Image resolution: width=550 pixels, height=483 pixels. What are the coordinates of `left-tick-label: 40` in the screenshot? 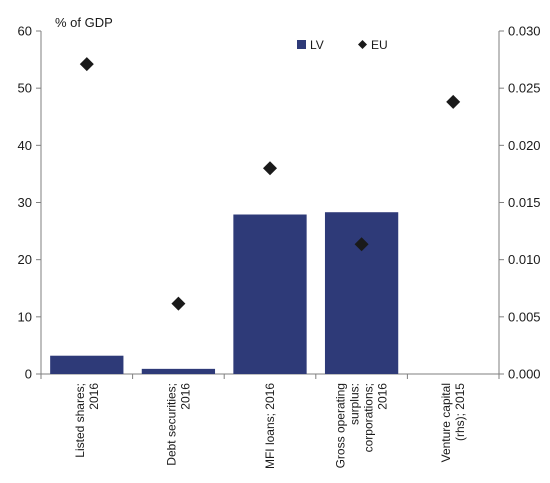 It's located at (25, 145).